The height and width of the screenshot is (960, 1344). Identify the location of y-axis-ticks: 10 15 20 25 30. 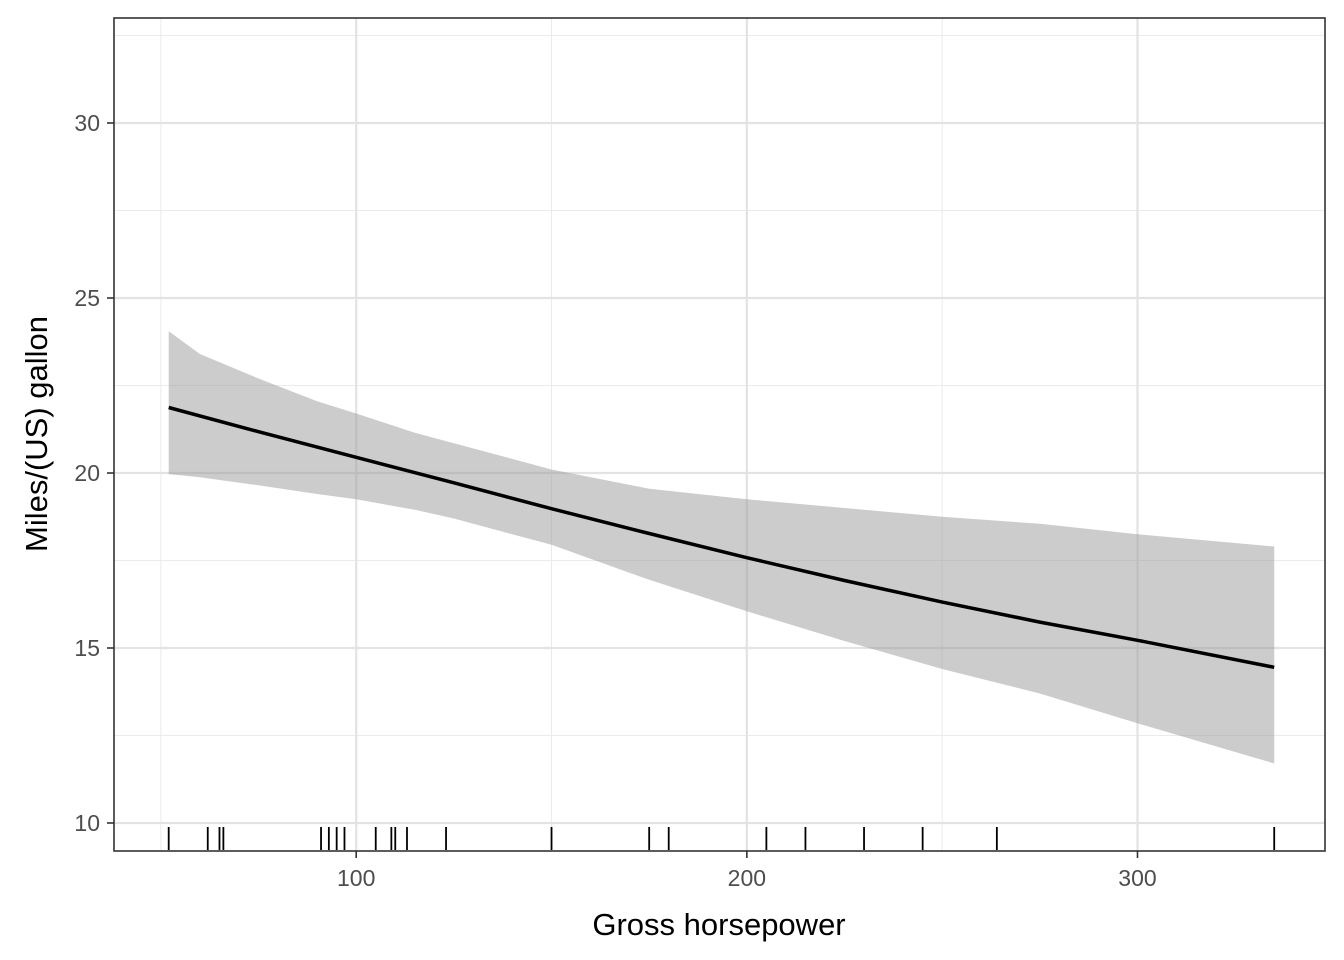
(94, 473).